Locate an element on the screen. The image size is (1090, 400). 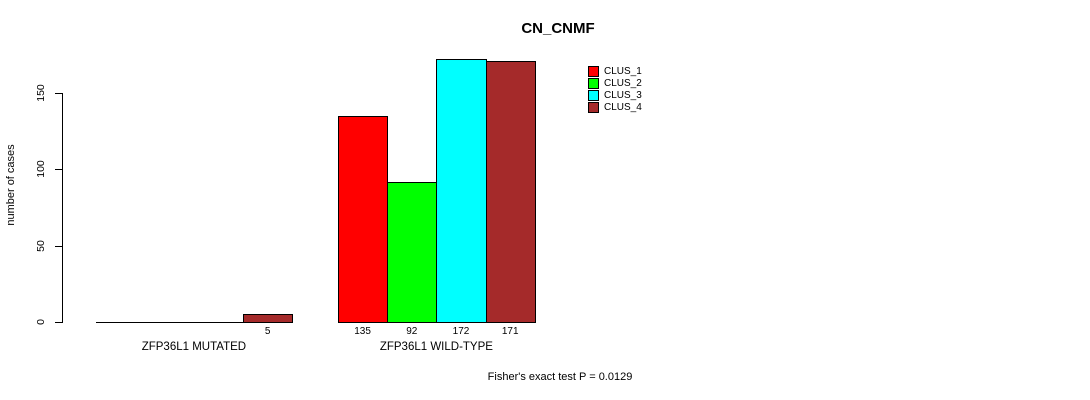
bar-clus-3-zfp36l1-wild-type is located at coordinates (461, 191).